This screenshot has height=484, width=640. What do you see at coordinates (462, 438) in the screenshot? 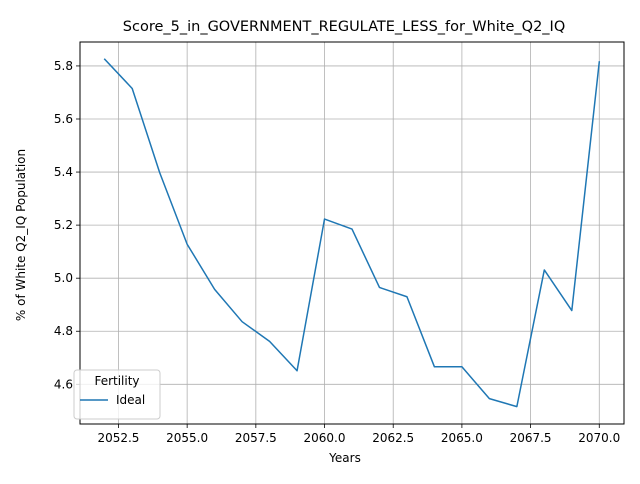
I see `x-tick-label: 2065.0` at bounding box center [462, 438].